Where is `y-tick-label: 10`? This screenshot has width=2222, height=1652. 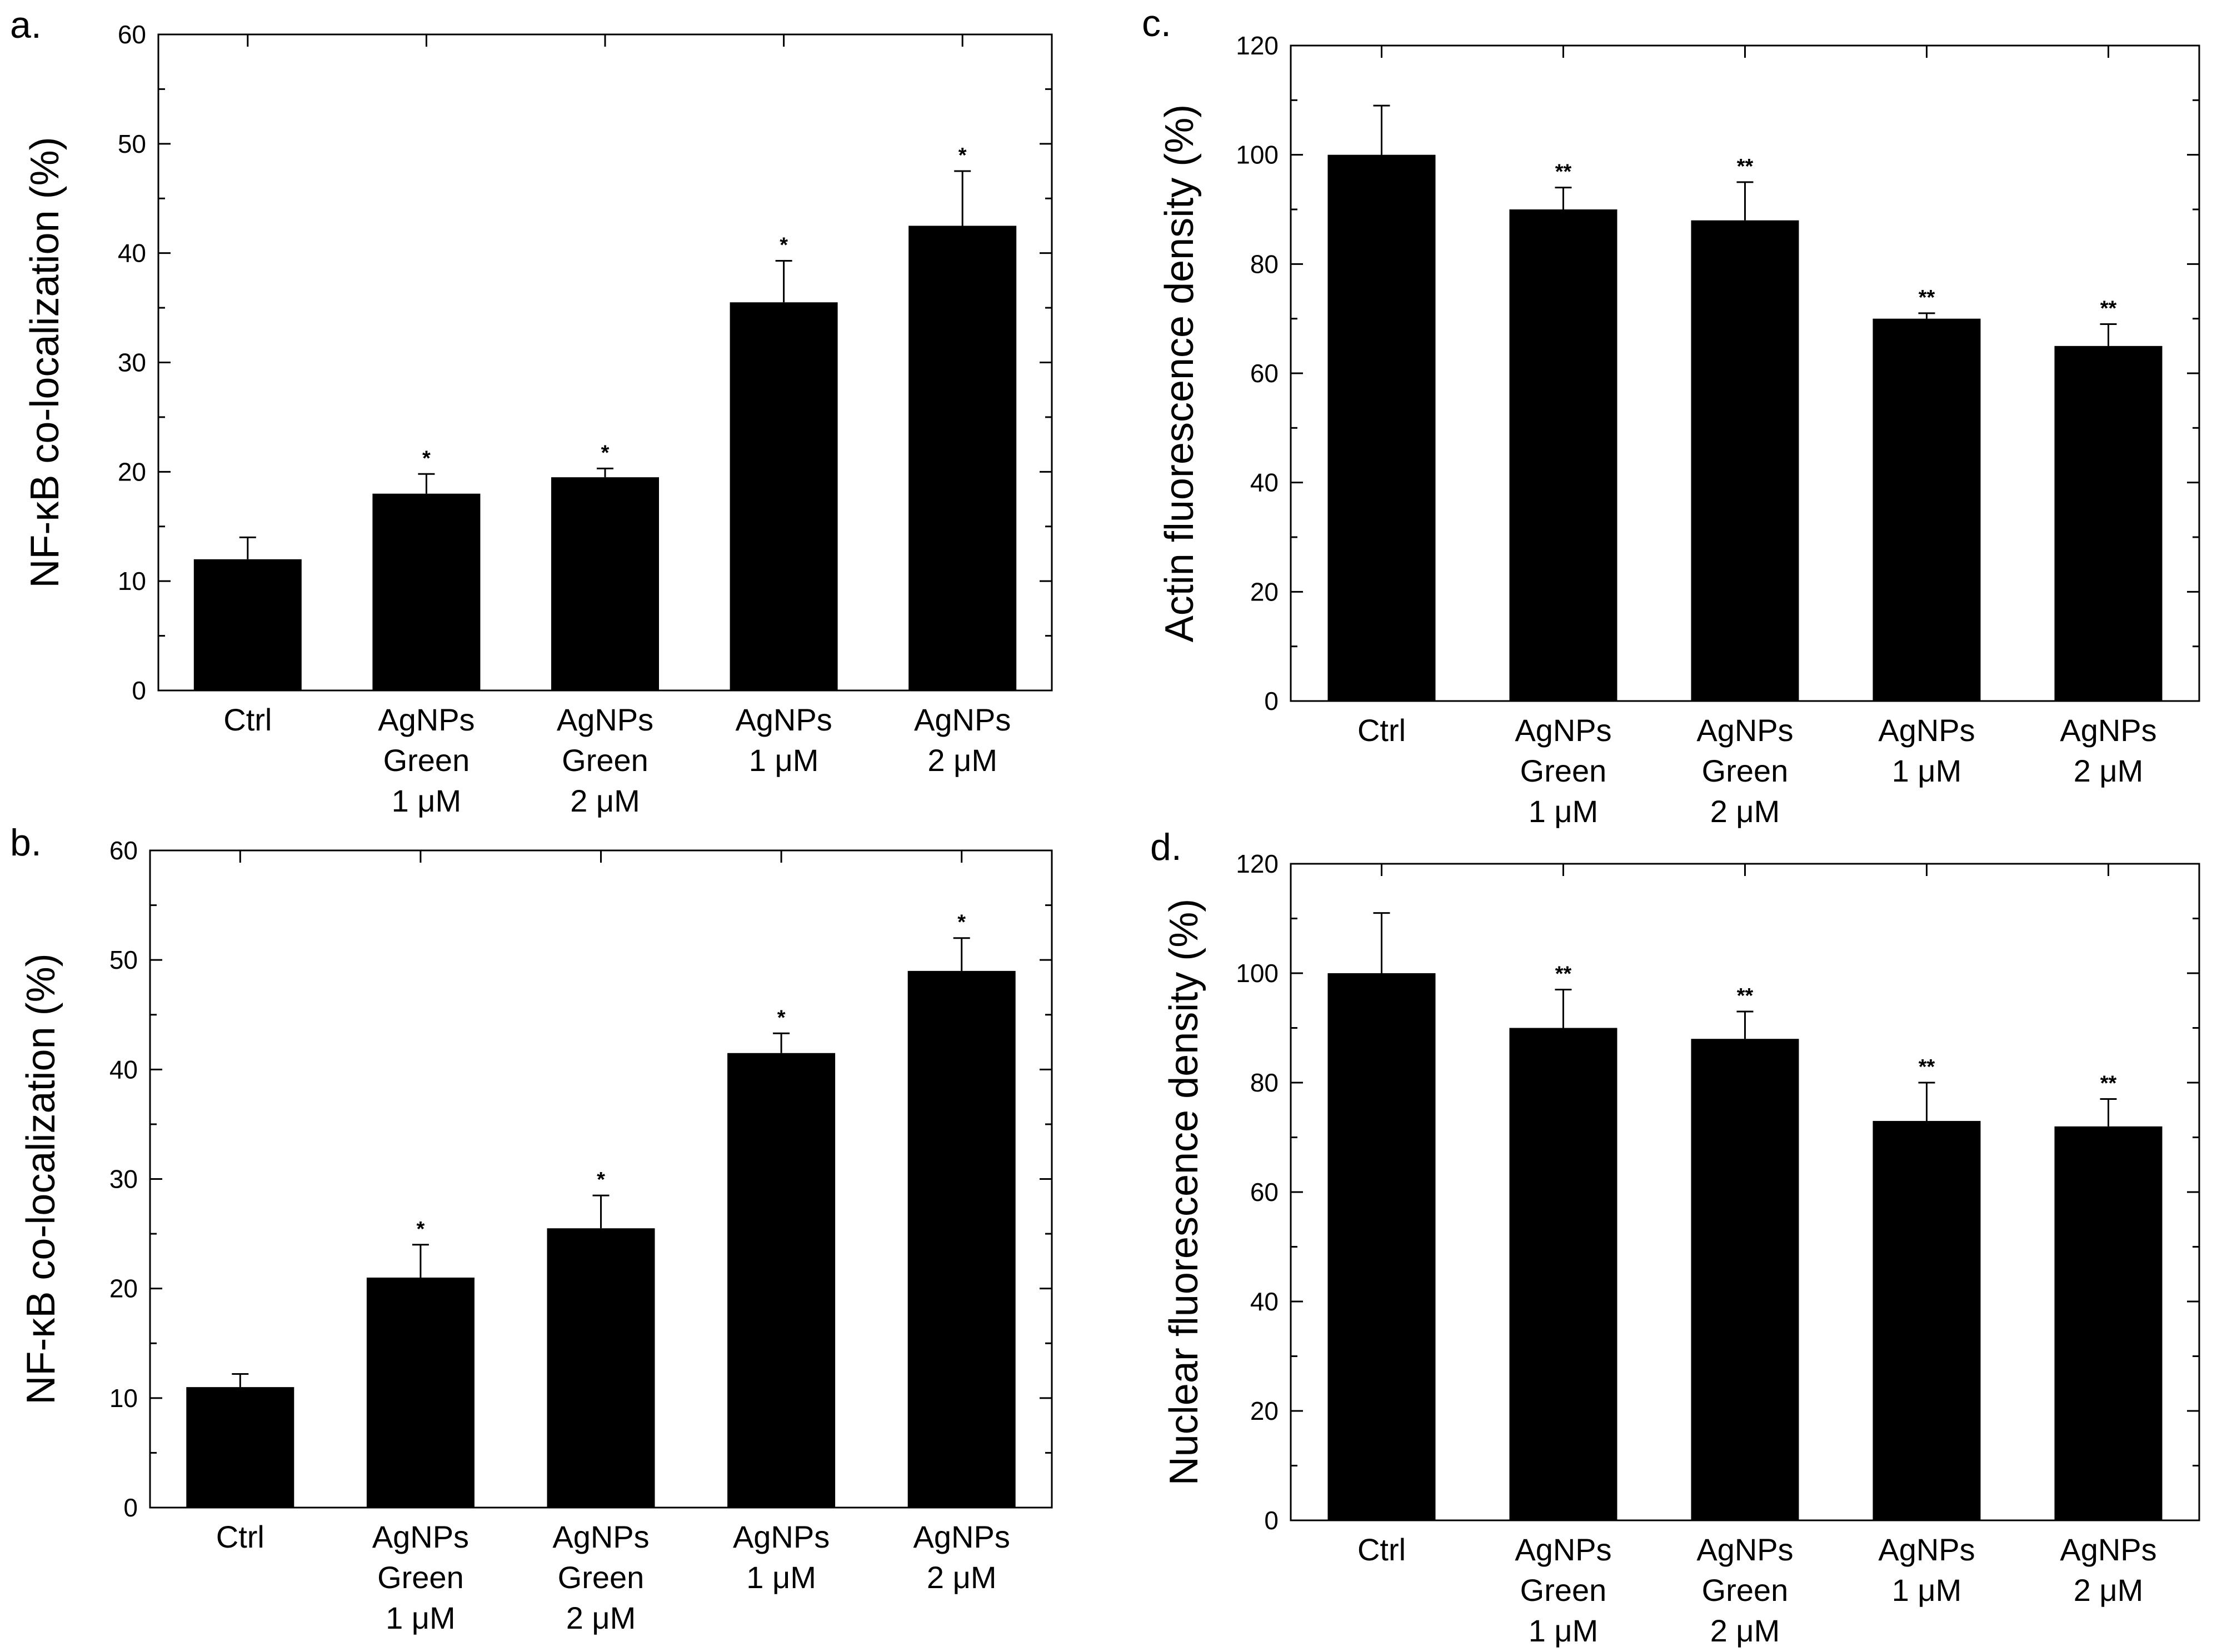
y-tick-label: 10 is located at coordinates (123, 1398).